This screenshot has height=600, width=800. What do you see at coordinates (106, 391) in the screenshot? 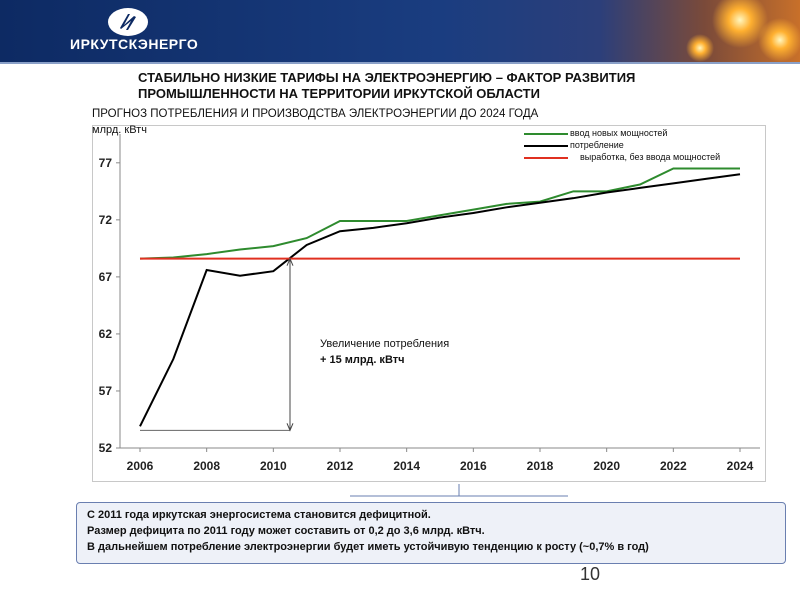
I see `y-tick-label: 57` at bounding box center [106, 391].